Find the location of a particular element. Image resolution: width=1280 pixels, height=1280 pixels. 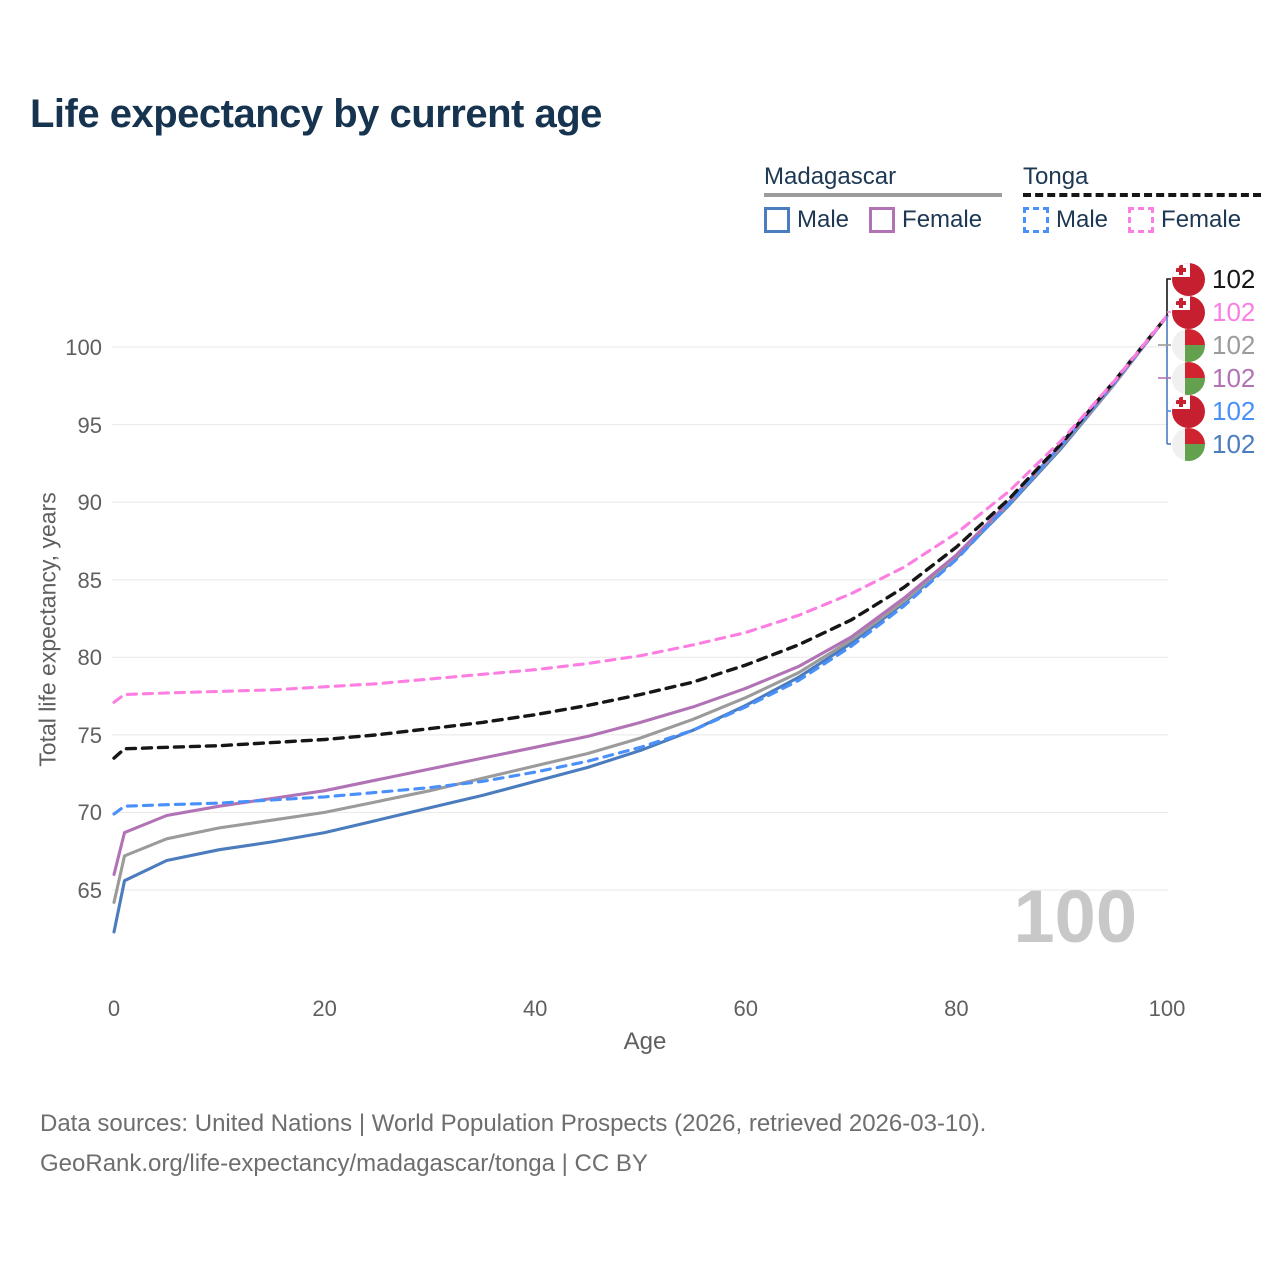

x-tick-label-0: 0 is located at coordinates (114, 1008).